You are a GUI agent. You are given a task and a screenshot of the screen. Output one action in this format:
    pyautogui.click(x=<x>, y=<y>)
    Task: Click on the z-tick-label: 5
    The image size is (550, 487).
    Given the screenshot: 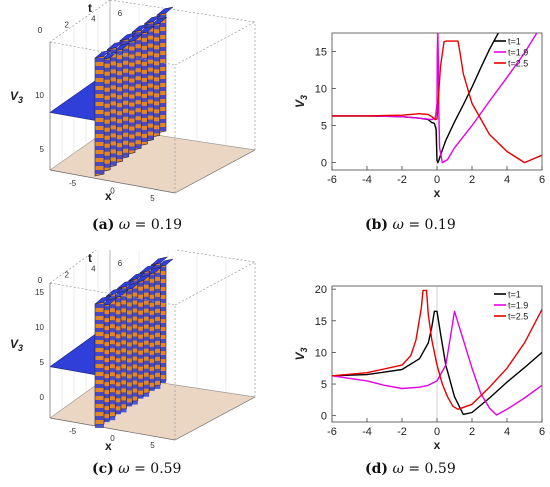 What is the action you would take?
    pyautogui.click(x=42, y=362)
    